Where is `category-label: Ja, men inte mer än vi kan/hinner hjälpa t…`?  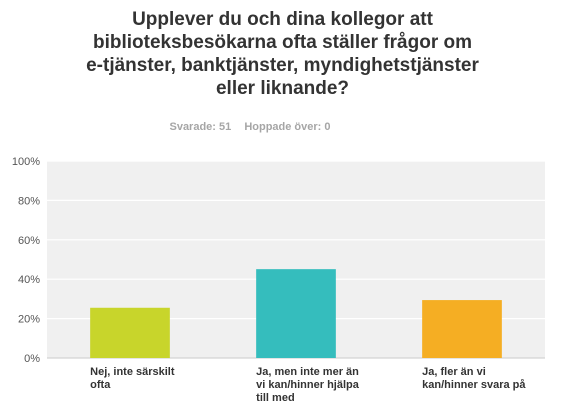 category-label: Ja, men inte mer än vi kan/hinner hjälpa t… is located at coordinates (326, 385).